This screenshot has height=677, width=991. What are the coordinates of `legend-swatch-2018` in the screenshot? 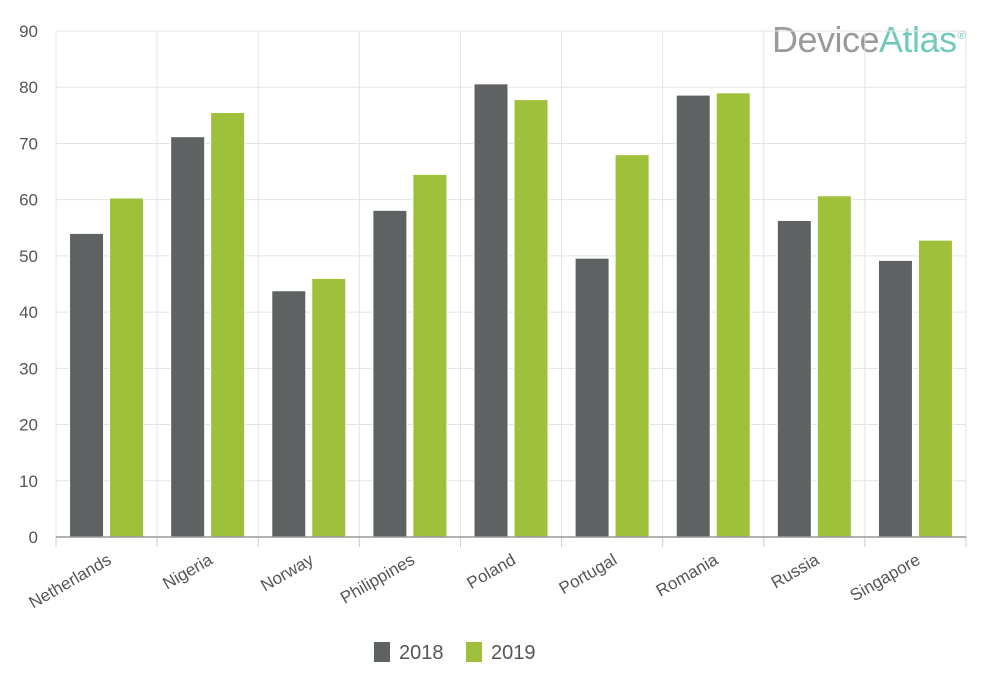 It's located at (382, 652).